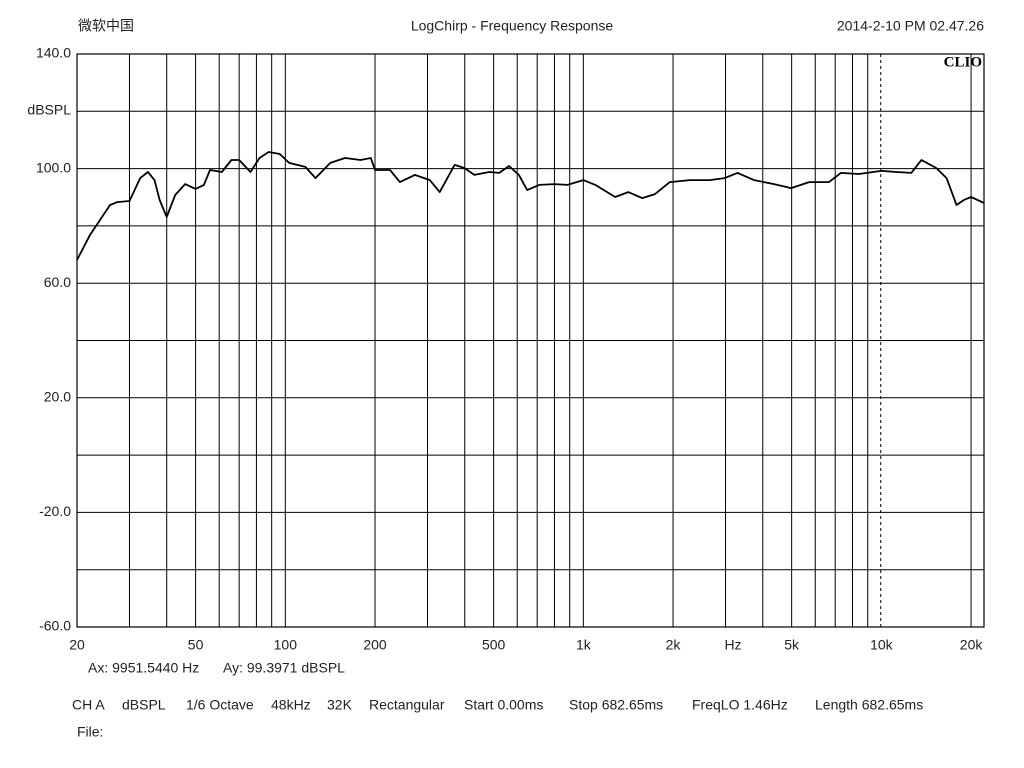 This screenshot has height=768, width=1024. I want to click on setting-label: CH A, so click(88, 705).